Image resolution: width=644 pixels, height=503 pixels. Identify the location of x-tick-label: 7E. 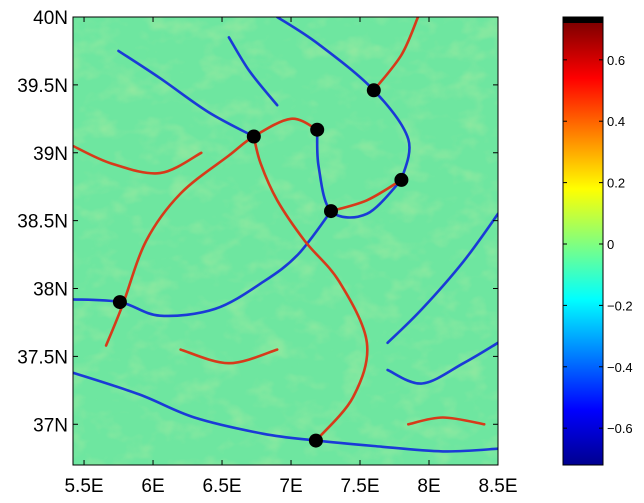
(290, 486).